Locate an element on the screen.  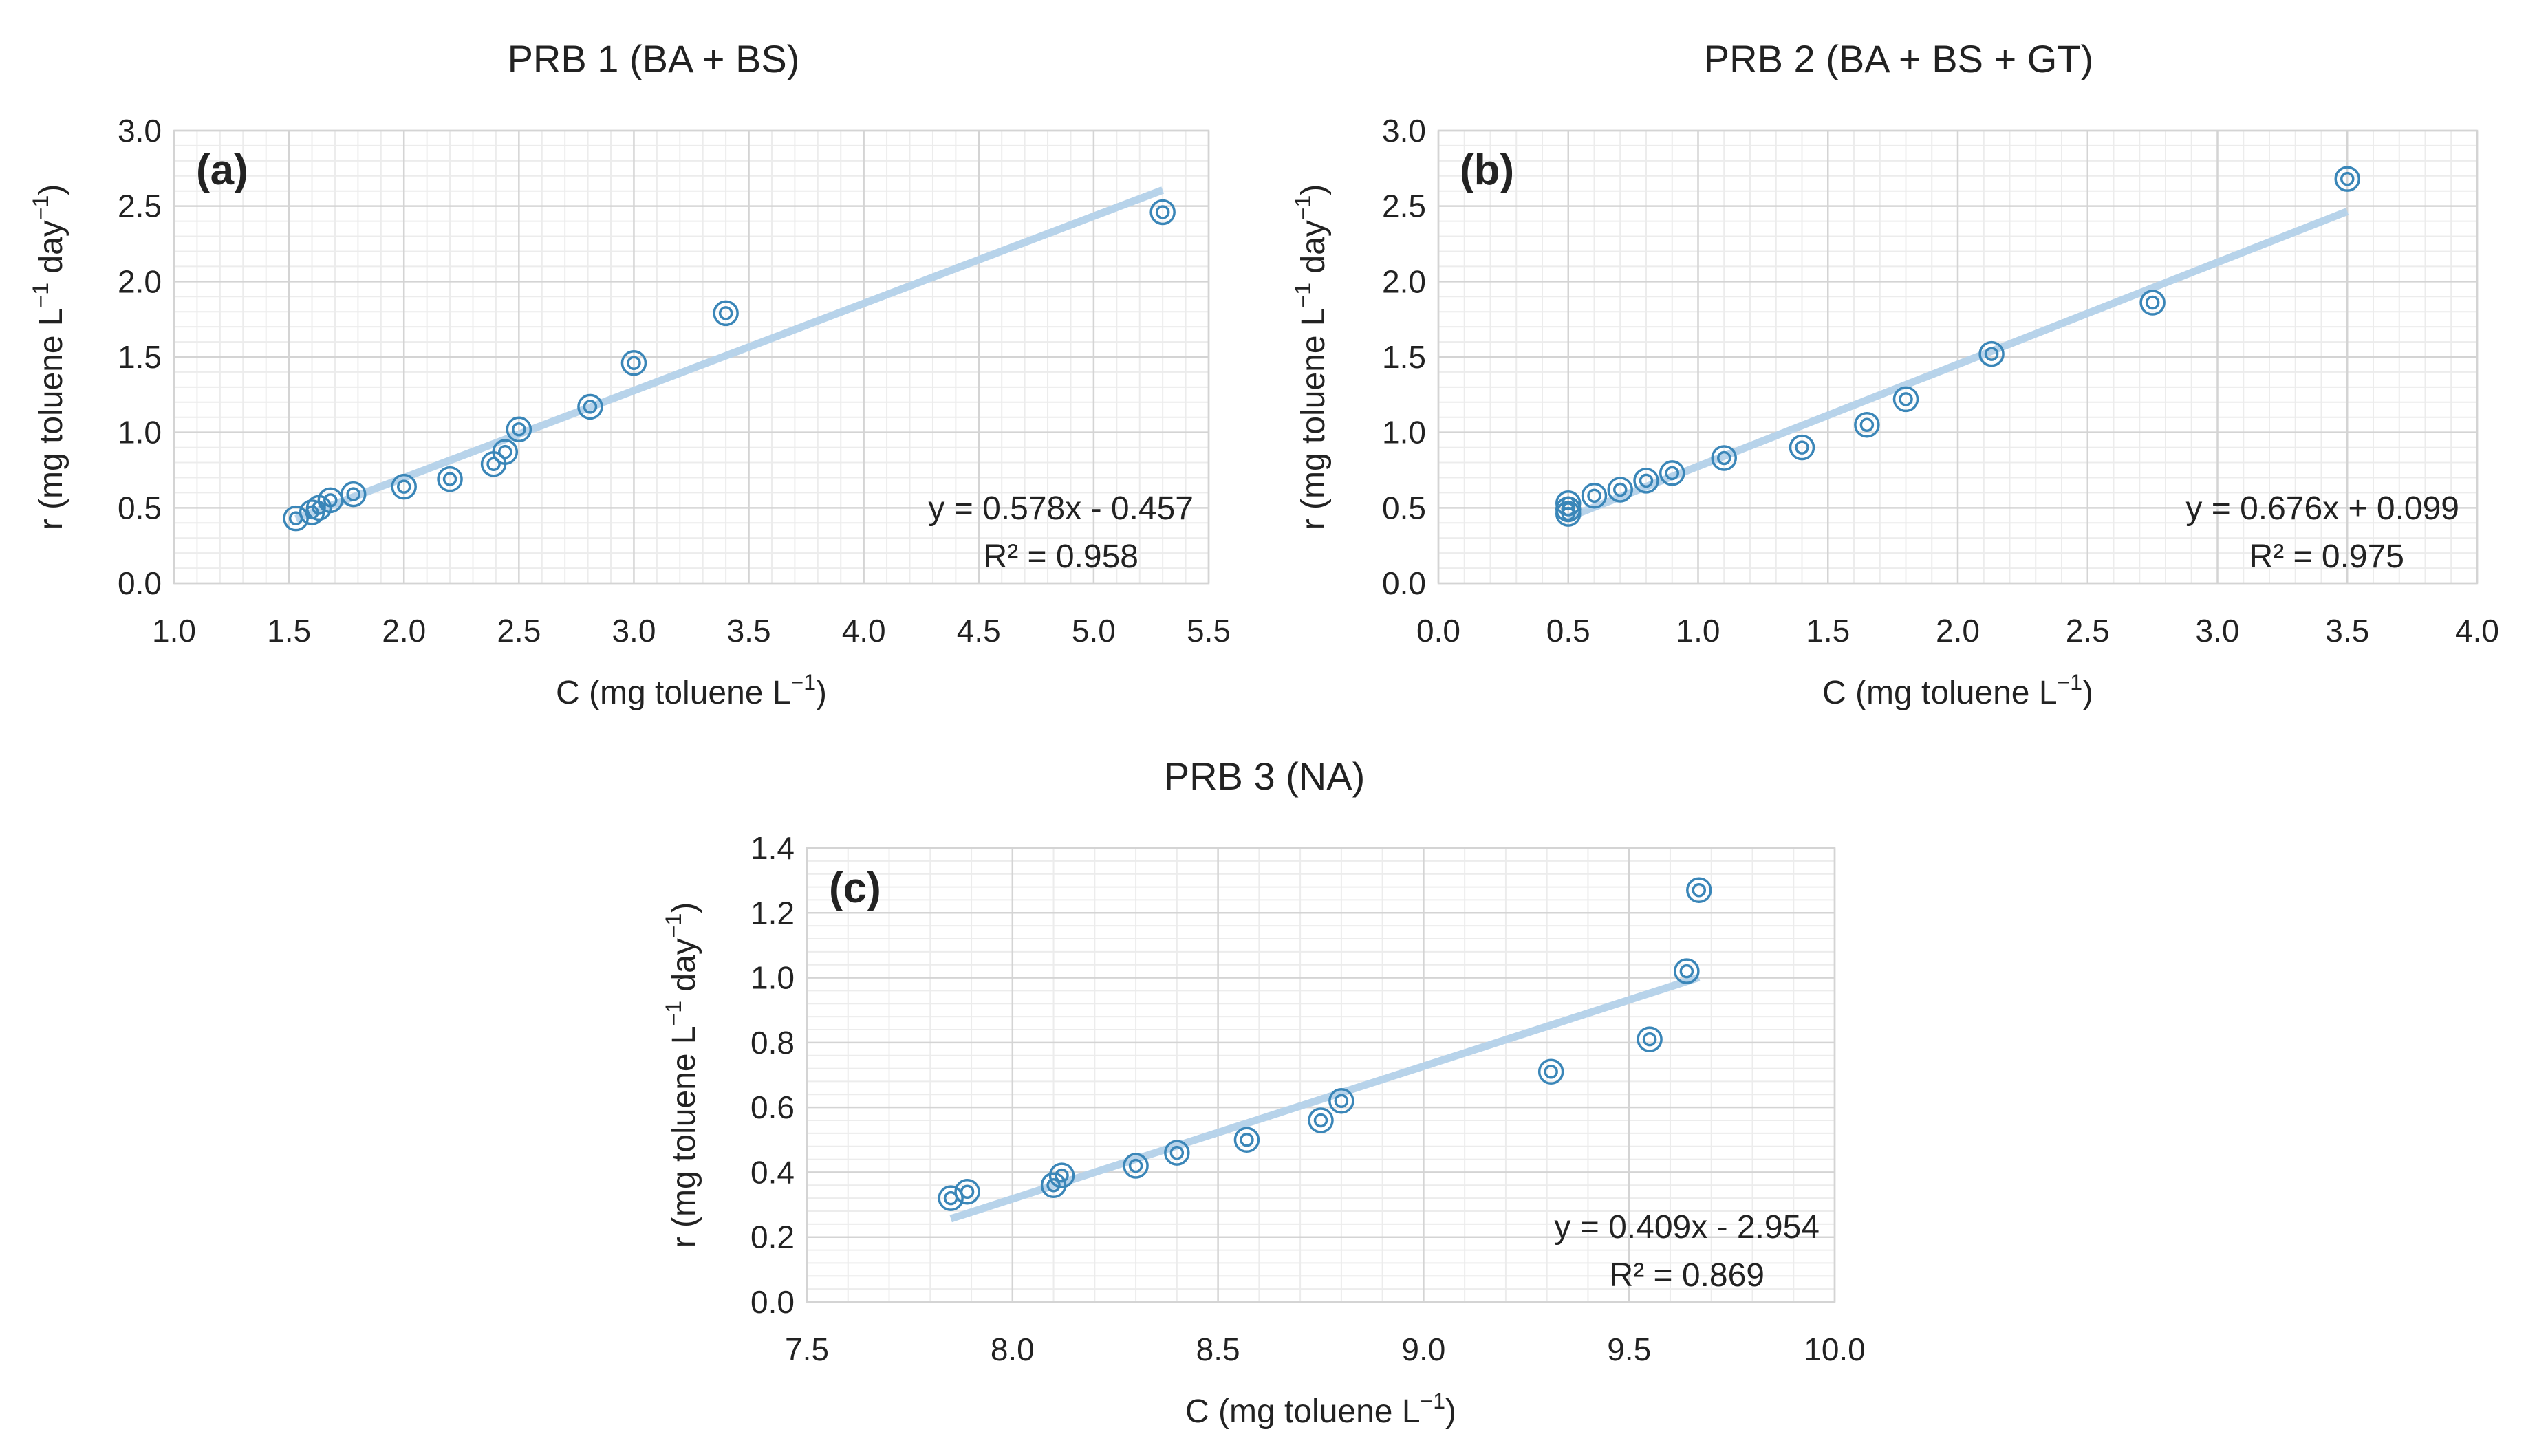
r-squared: R² = 0.975 is located at coordinates (2326, 557).